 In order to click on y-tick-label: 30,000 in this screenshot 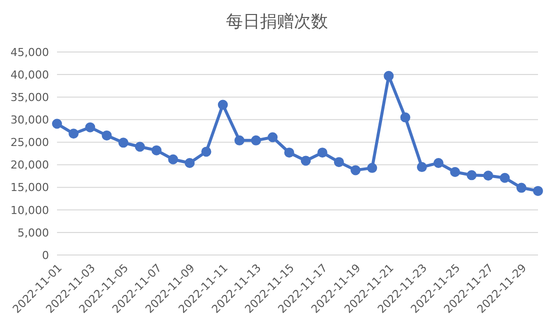, I will do `click(29, 120)`.